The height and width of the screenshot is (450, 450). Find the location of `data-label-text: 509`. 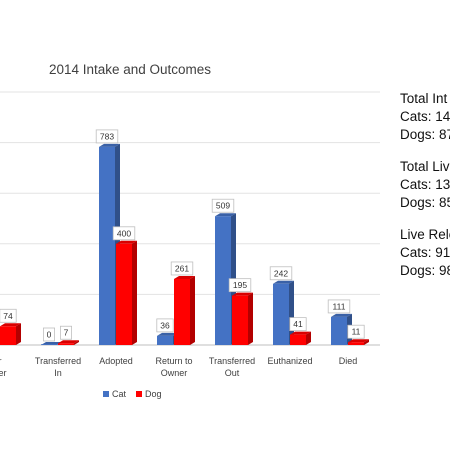

data-label-text: 509 is located at coordinates (223, 206).